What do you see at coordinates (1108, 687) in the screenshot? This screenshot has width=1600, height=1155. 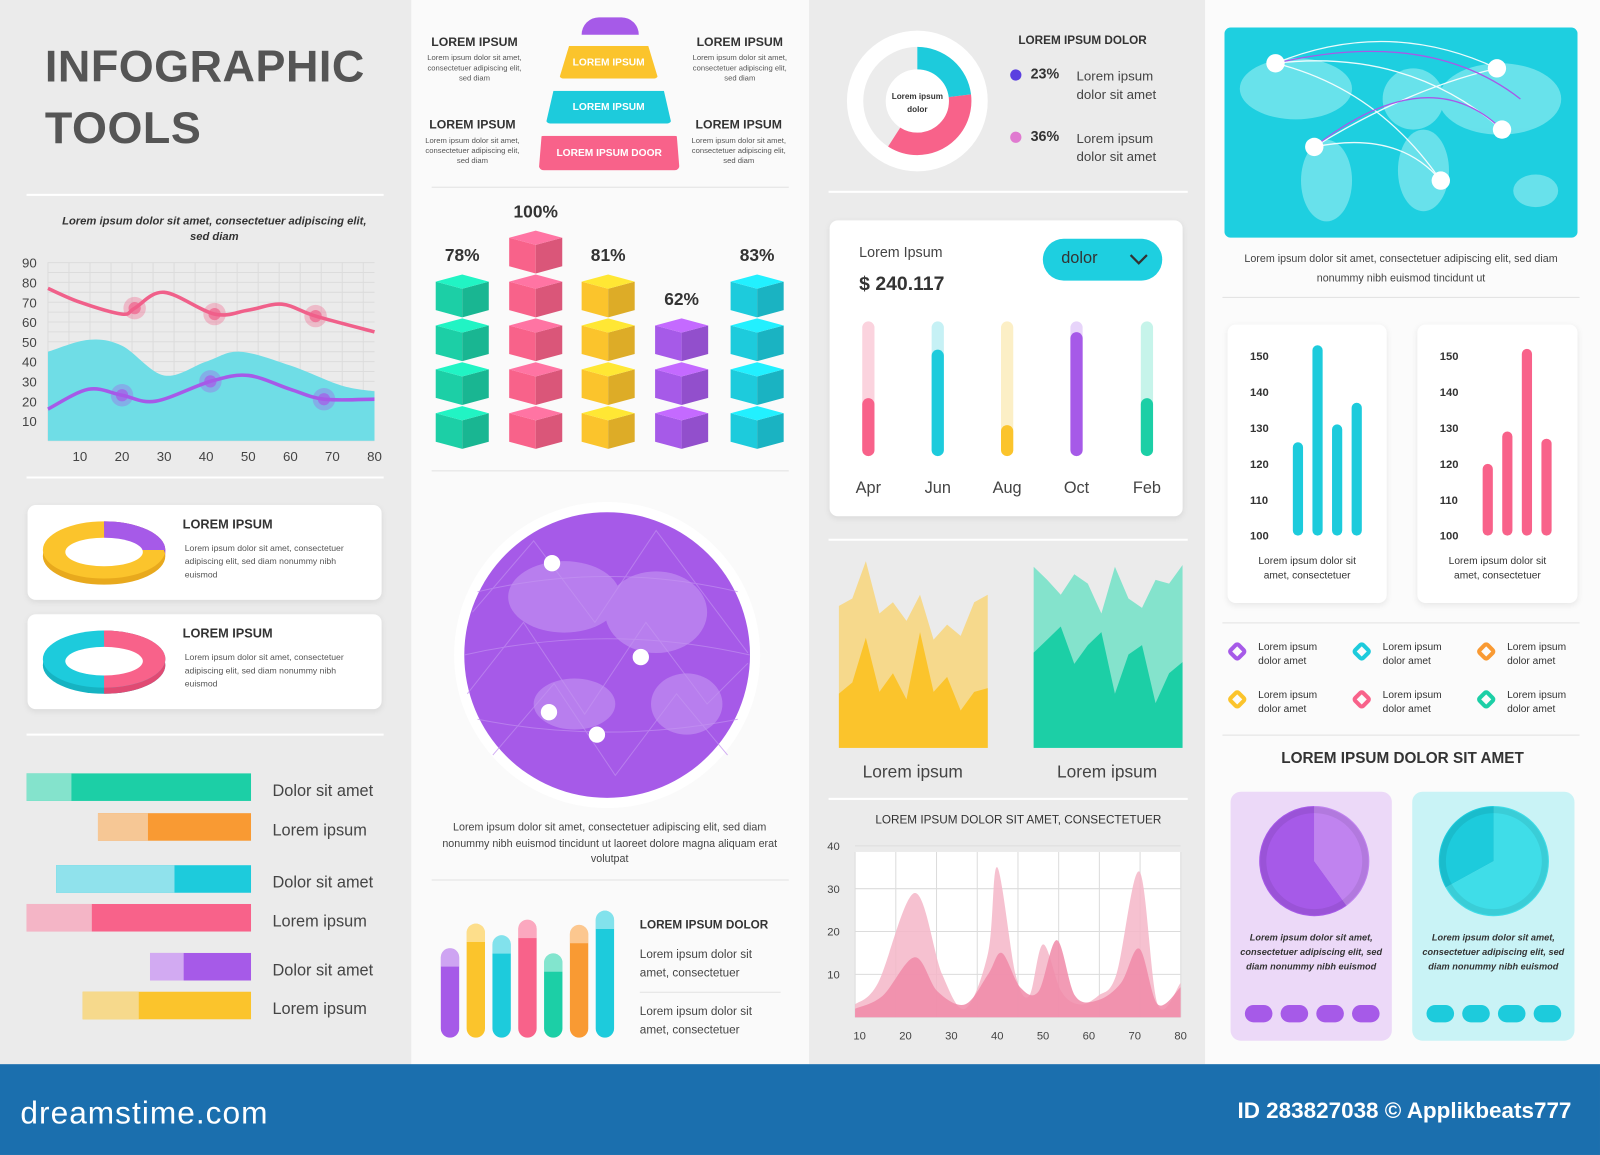 I see `area-front` at bounding box center [1108, 687].